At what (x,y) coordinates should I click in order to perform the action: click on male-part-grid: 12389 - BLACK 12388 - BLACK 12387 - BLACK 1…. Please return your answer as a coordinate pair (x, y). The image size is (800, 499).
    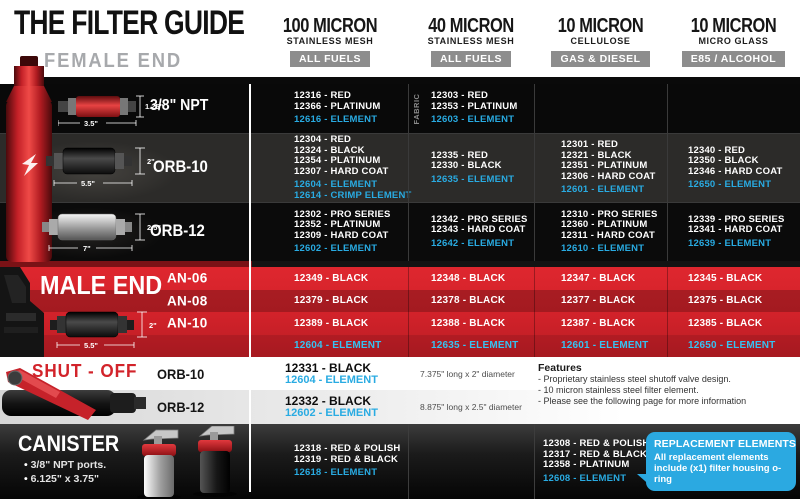
    Looking at the image, I should click on (526, 323).